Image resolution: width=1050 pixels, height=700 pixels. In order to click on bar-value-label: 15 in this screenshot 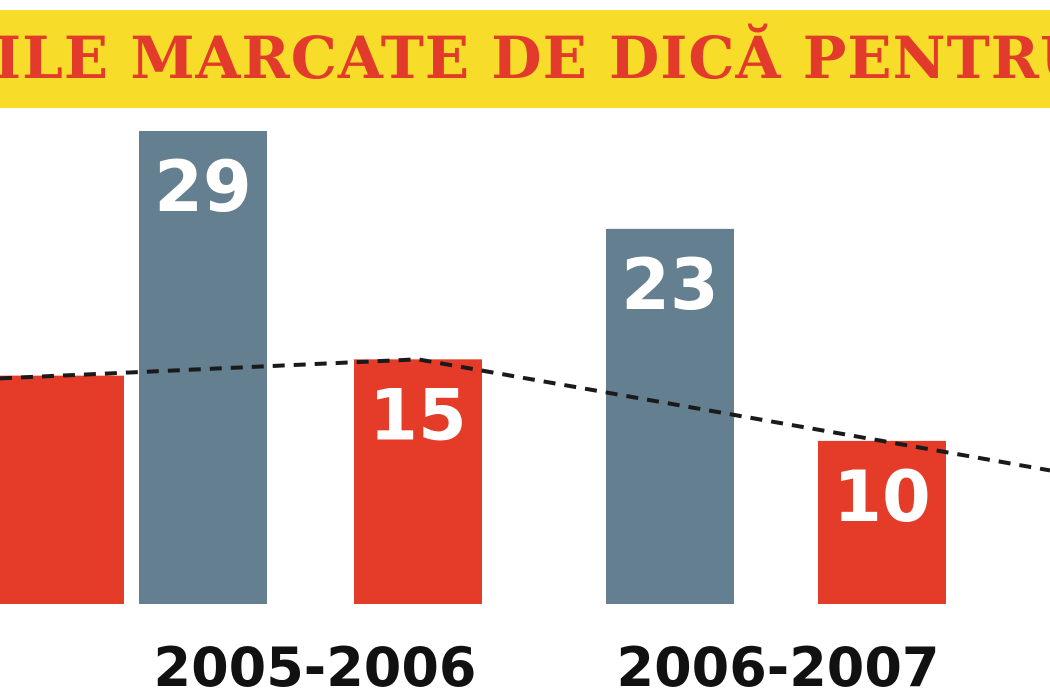, I will do `click(417, 415)`.